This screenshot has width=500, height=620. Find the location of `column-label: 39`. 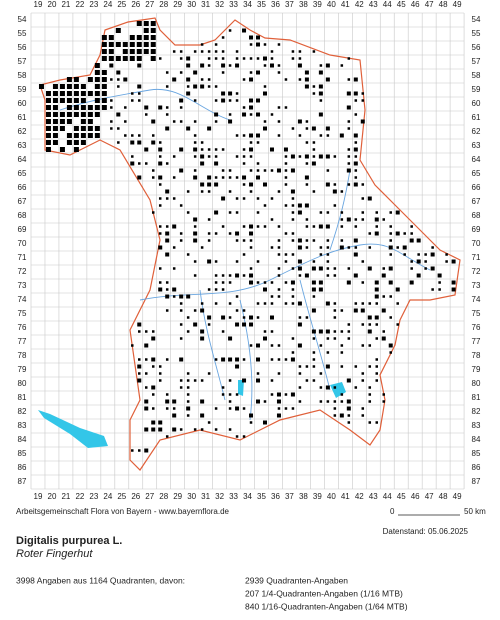

column-label: 39 is located at coordinates (317, 4).